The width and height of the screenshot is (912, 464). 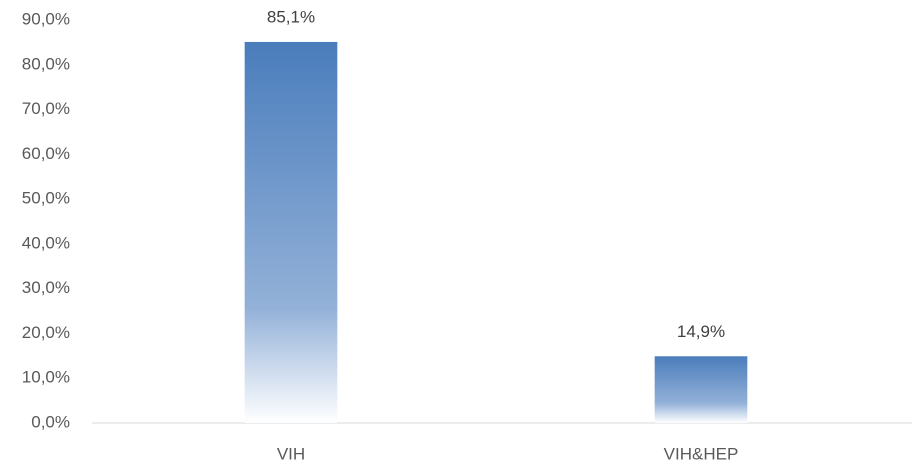 I want to click on y-tick-label: 70,0%, so click(x=46, y=108).